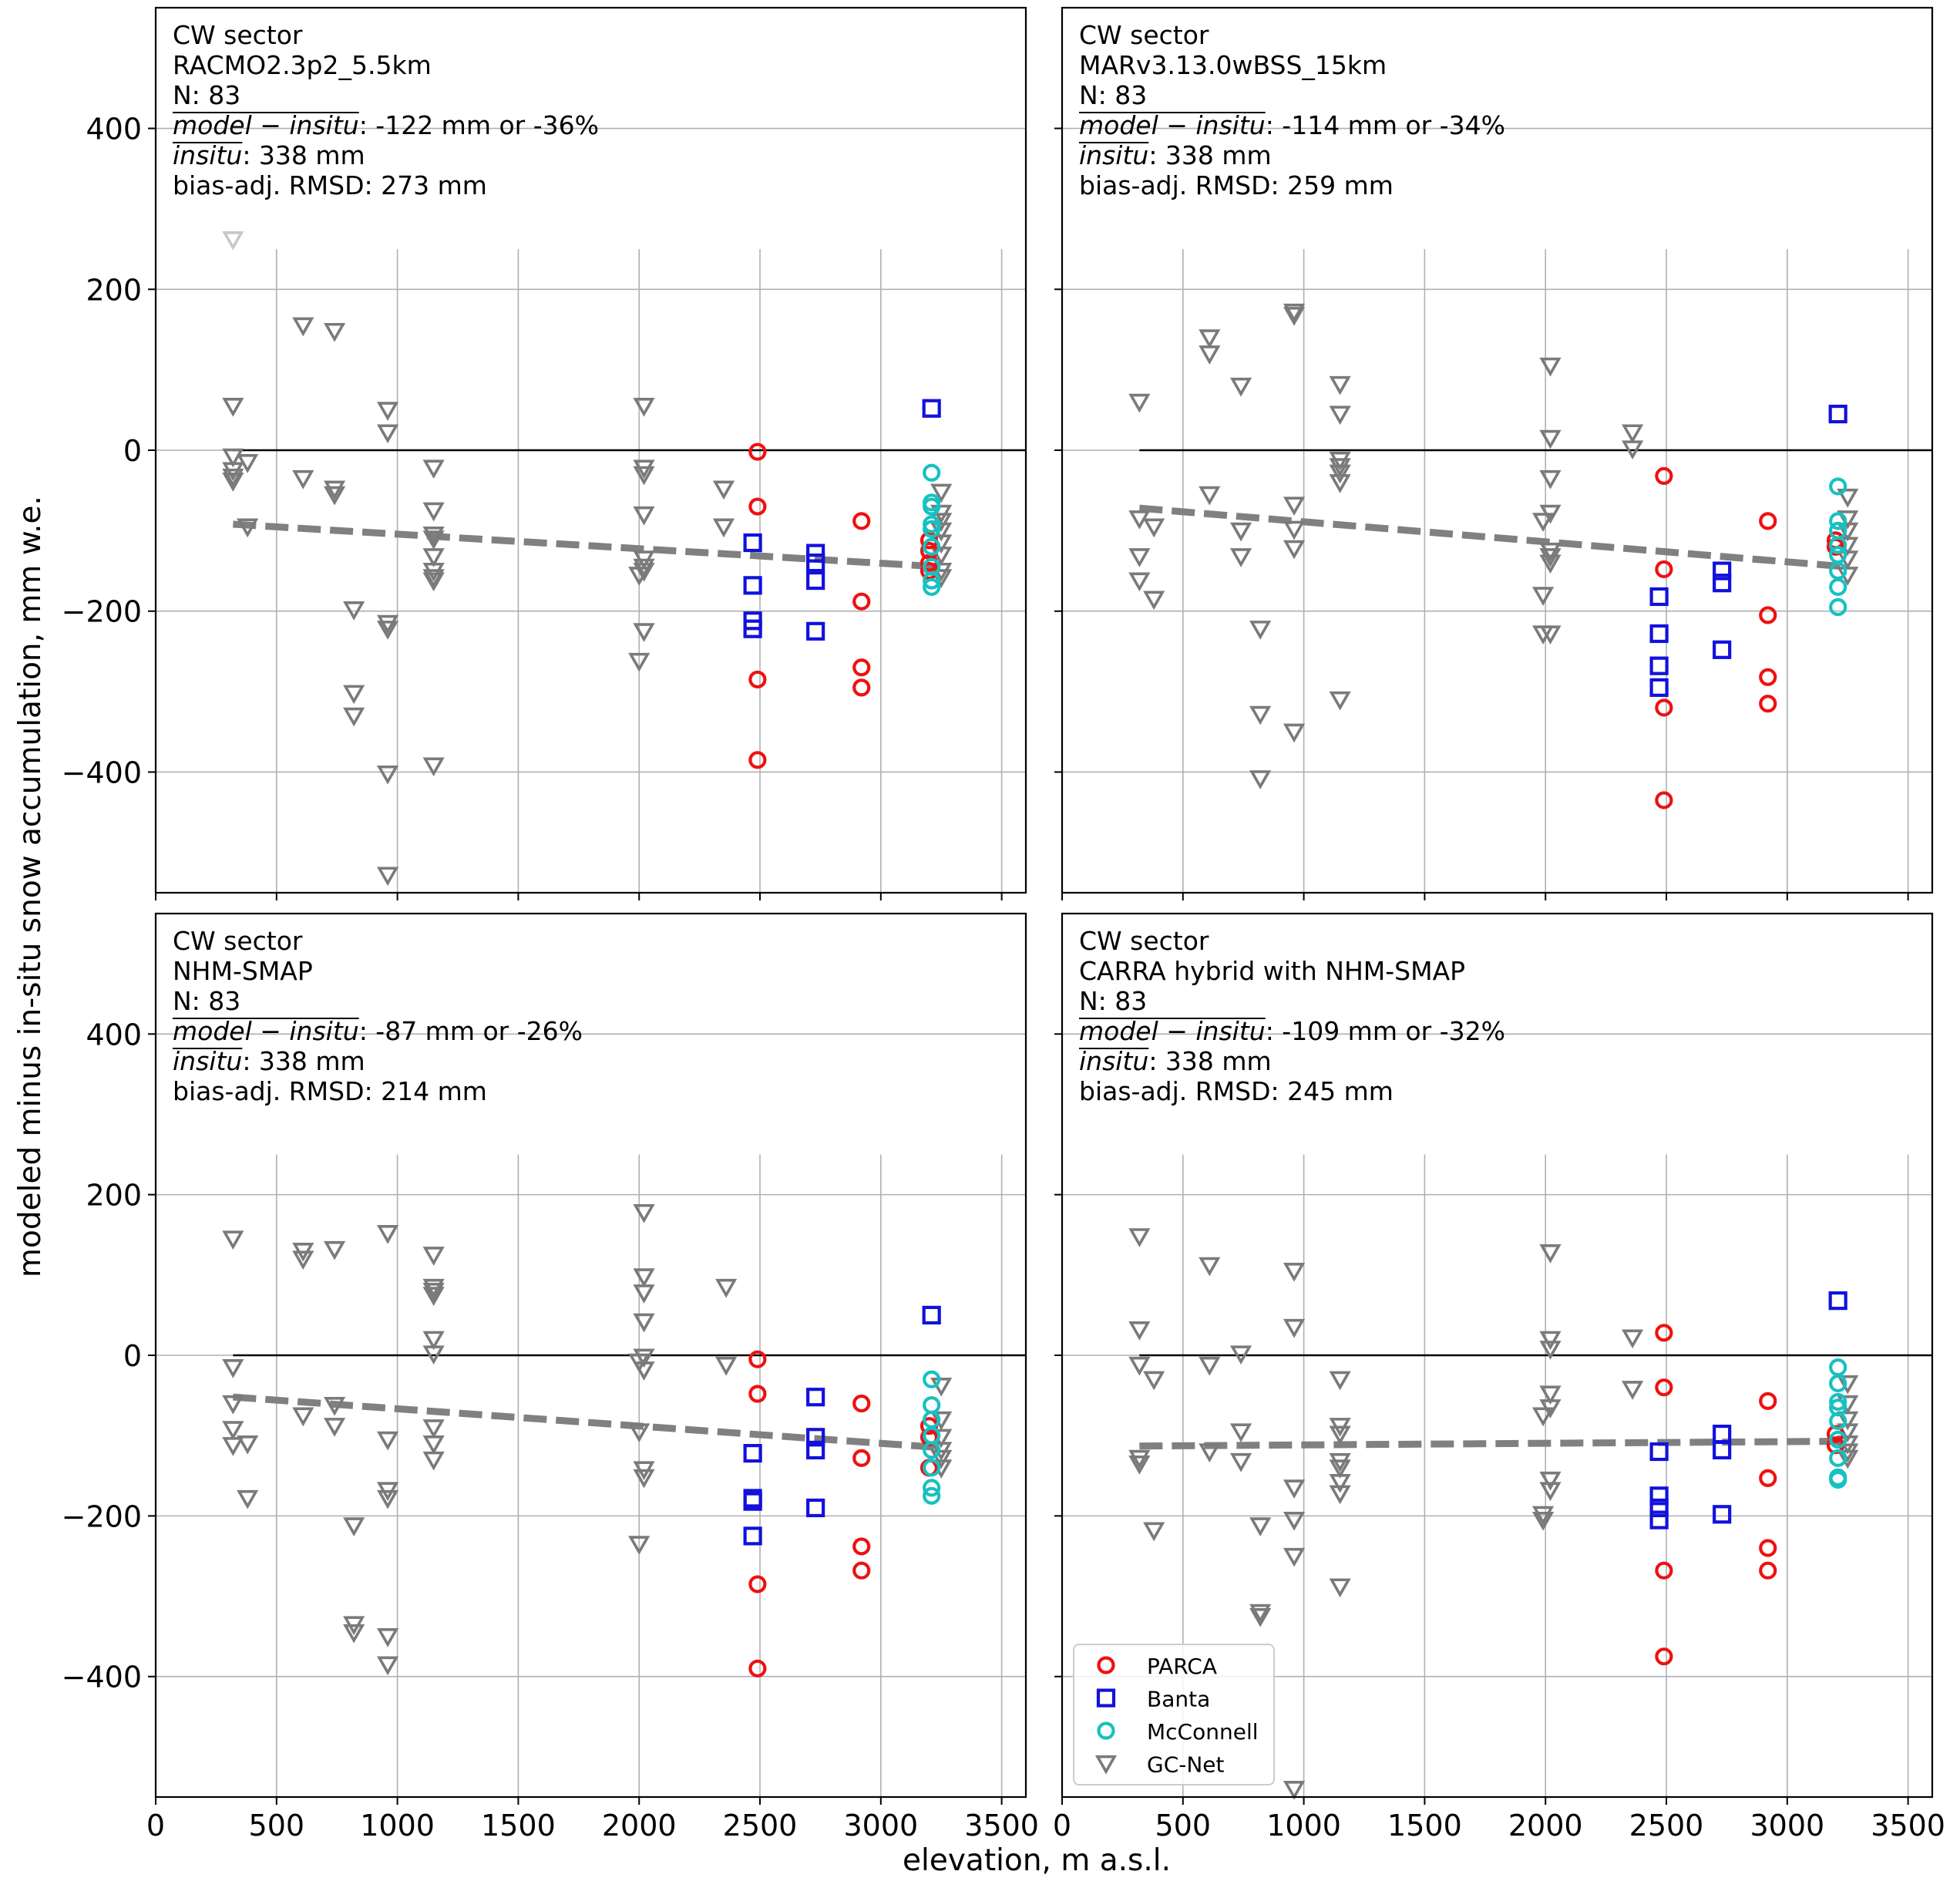  Describe the element at coordinates (233, 241) in the screenshot. I see `outlier-point` at that location.